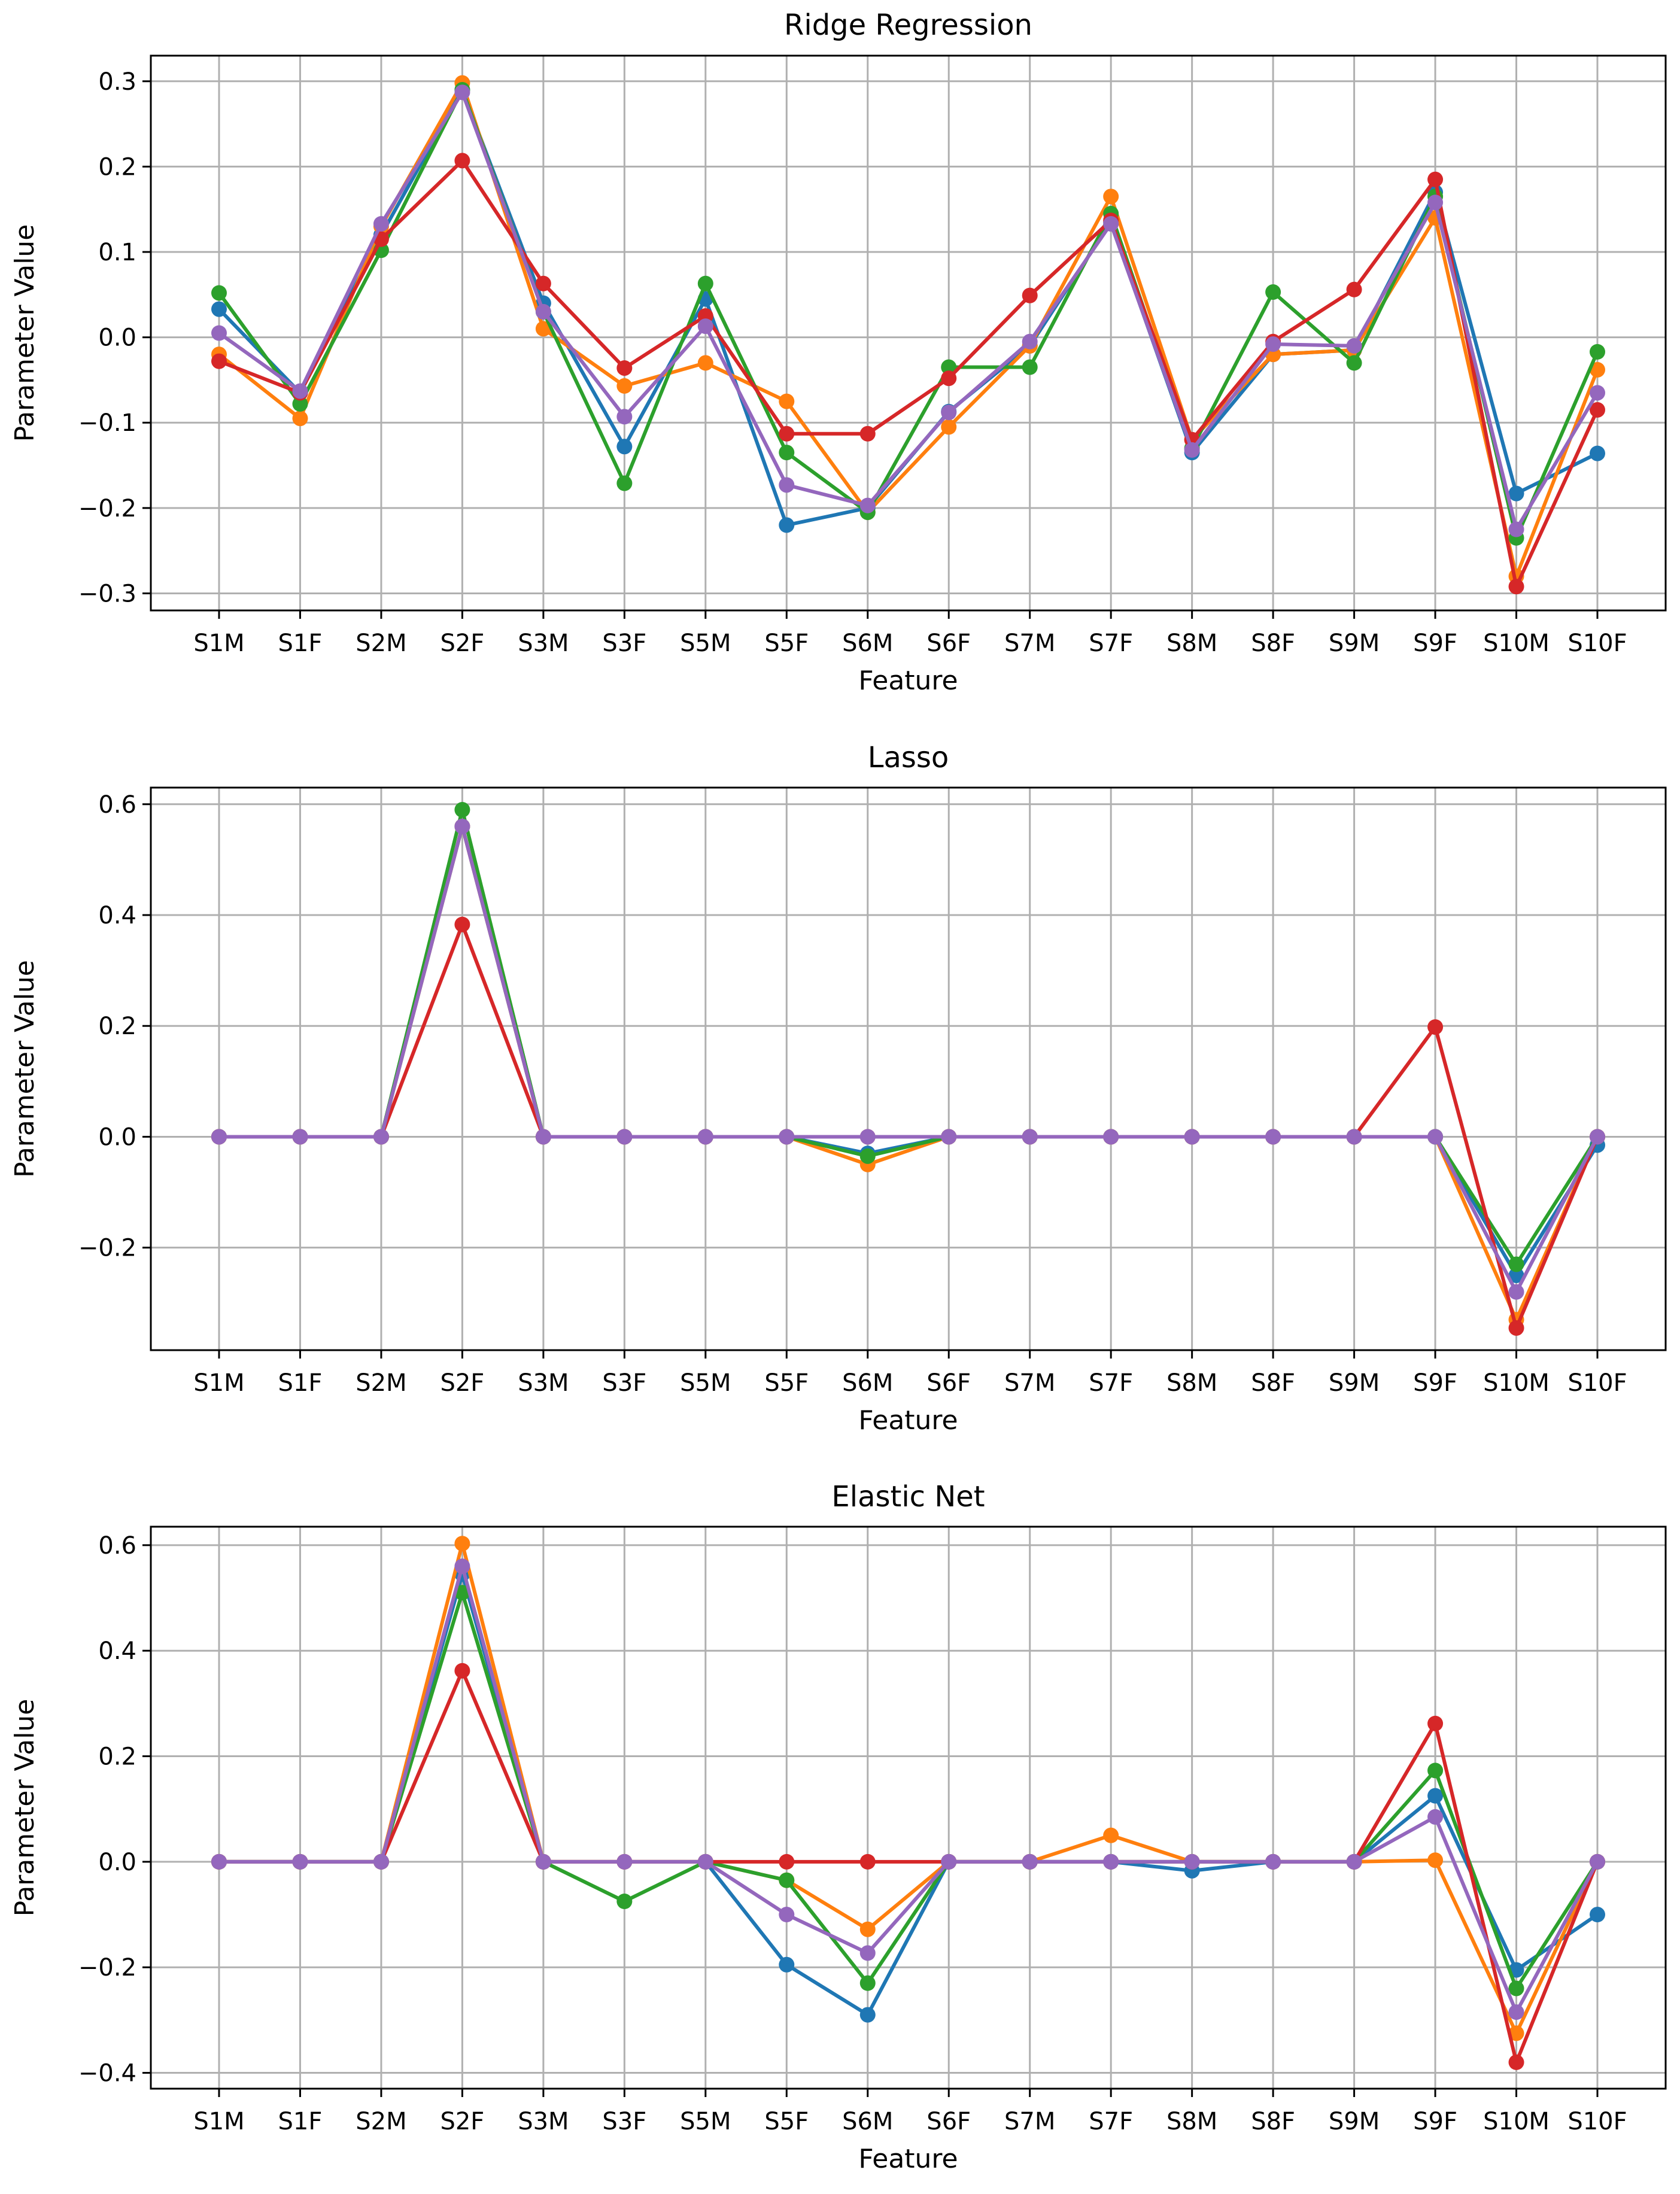 This screenshot has height=2194, width=1680. What do you see at coordinates (624, 1383) in the screenshot?
I see `x-tick-label: S3F` at bounding box center [624, 1383].